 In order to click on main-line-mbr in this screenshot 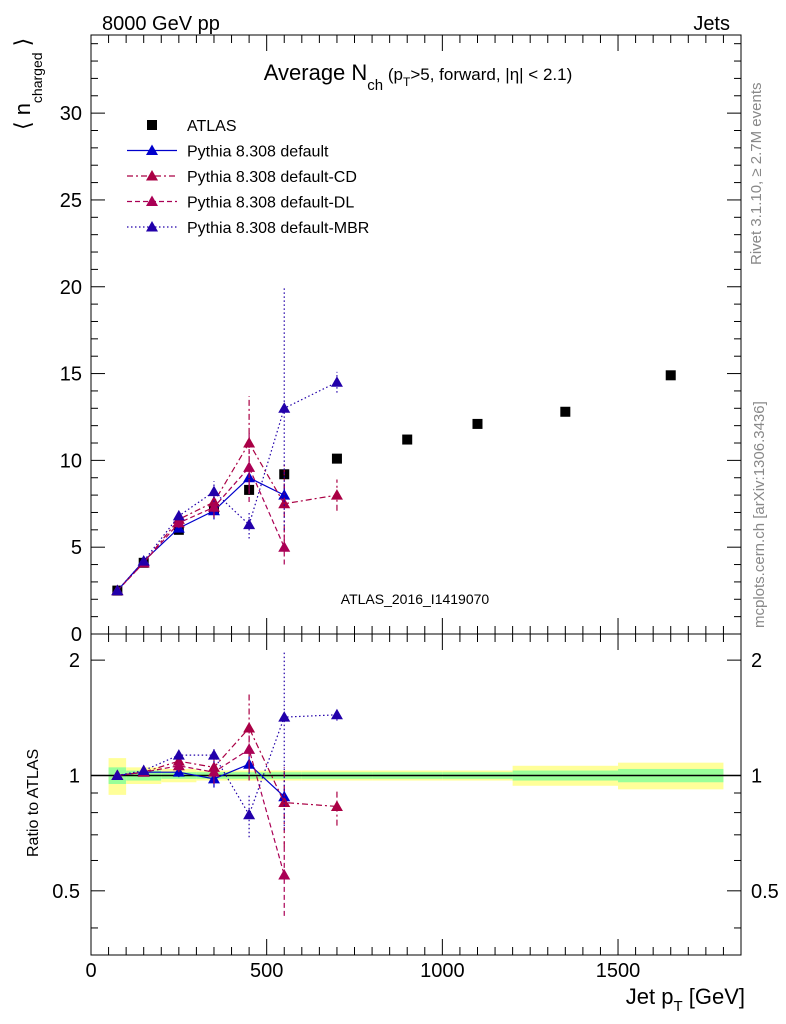, I will do `click(227, 486)`.